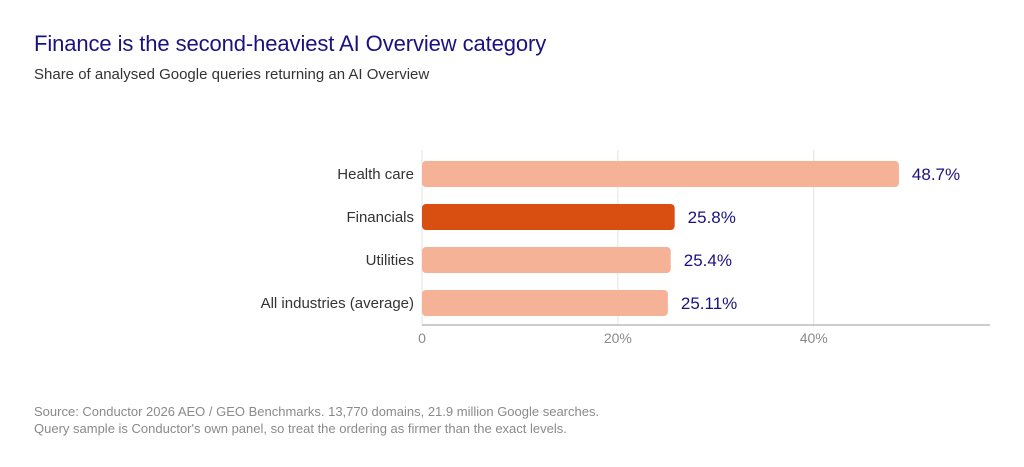 The image size is (1024, 467). Describe the element at coordinates (712, 217) in the screenshot. I see `value-label: 25.8%` at that location.